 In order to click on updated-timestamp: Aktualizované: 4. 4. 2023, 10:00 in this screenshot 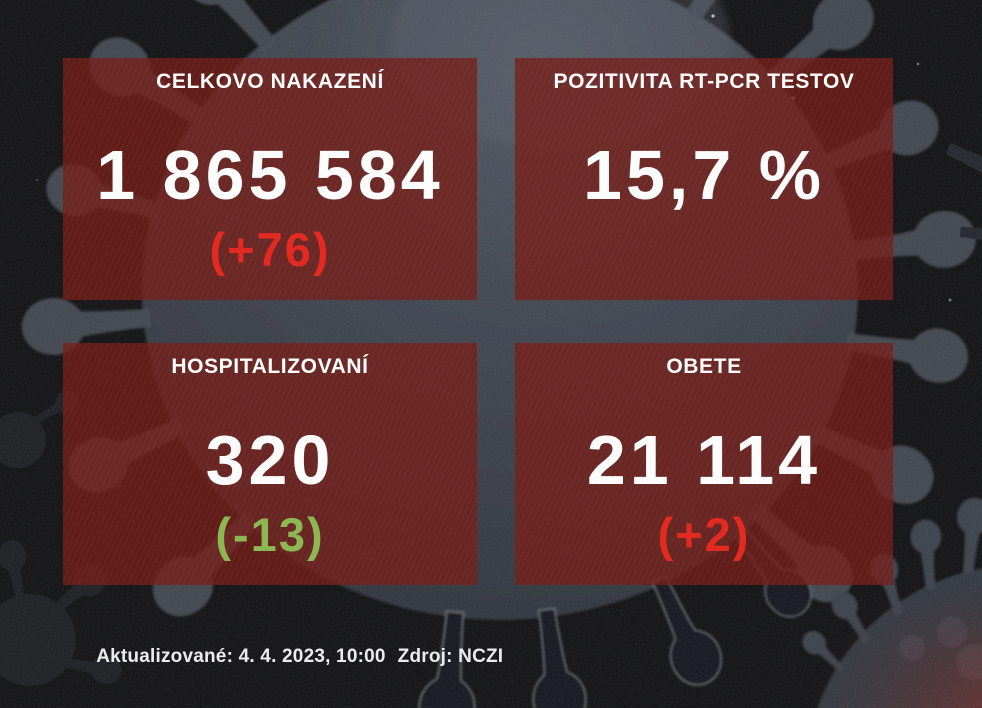, I will do `click(241, 656)`.